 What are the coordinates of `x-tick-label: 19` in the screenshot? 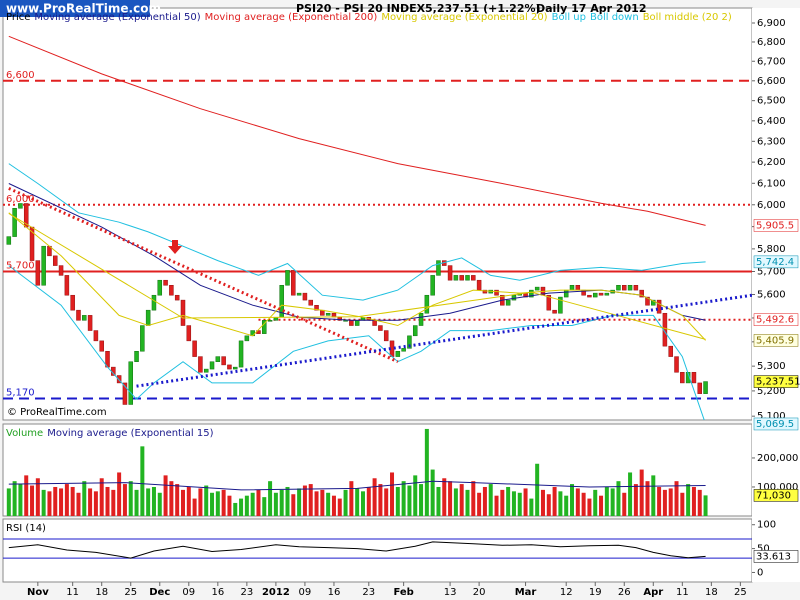 It's located at (595, 592).